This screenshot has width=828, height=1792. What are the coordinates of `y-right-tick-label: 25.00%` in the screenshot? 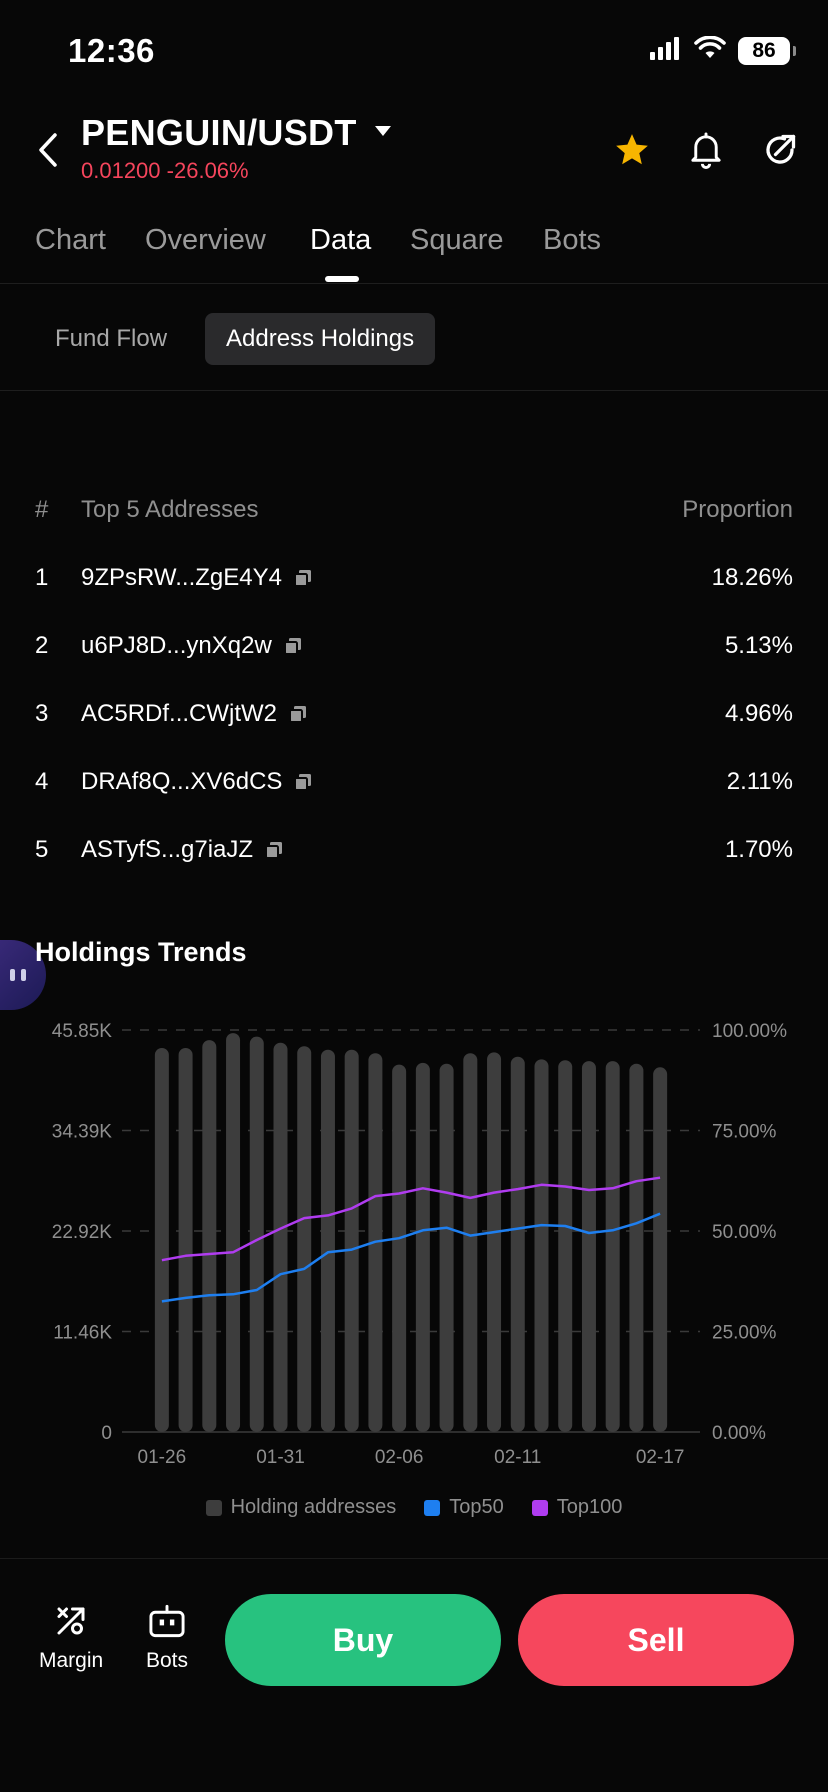 It's located at (744, 1333).